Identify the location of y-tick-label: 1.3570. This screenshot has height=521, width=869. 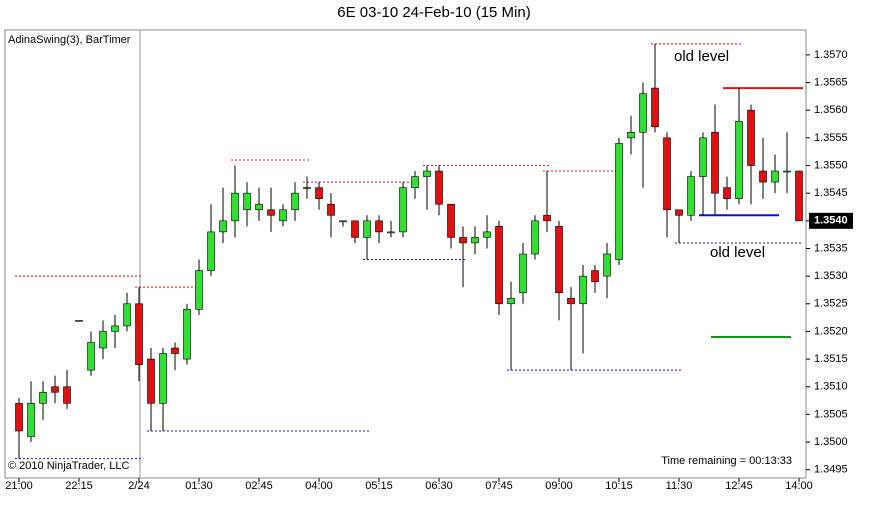
(831, 55).